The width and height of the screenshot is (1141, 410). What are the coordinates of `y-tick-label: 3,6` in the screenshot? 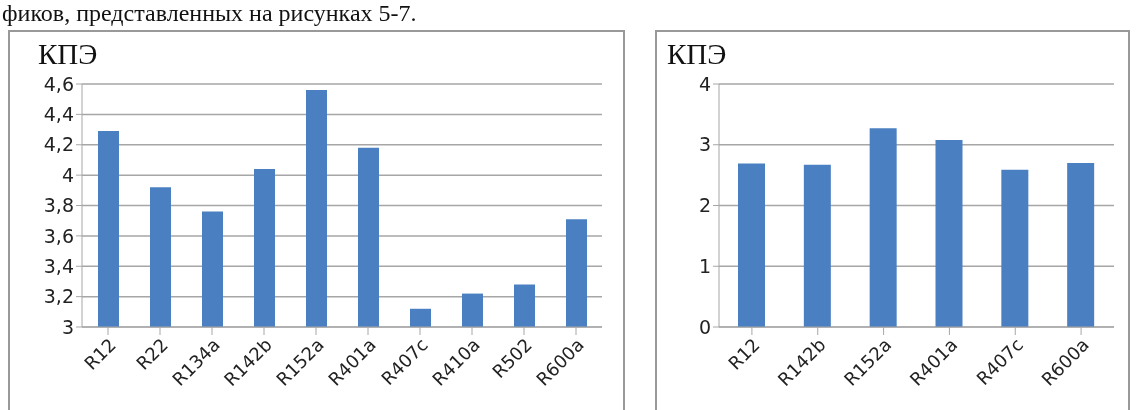 It's located at (58, 235).